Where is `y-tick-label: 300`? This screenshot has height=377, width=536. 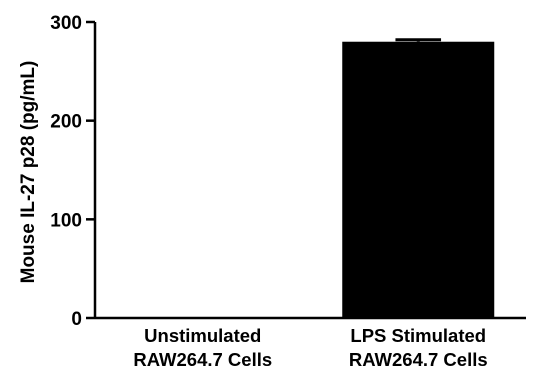 y-tick-label: 300 is located at coordinates (66, 23).